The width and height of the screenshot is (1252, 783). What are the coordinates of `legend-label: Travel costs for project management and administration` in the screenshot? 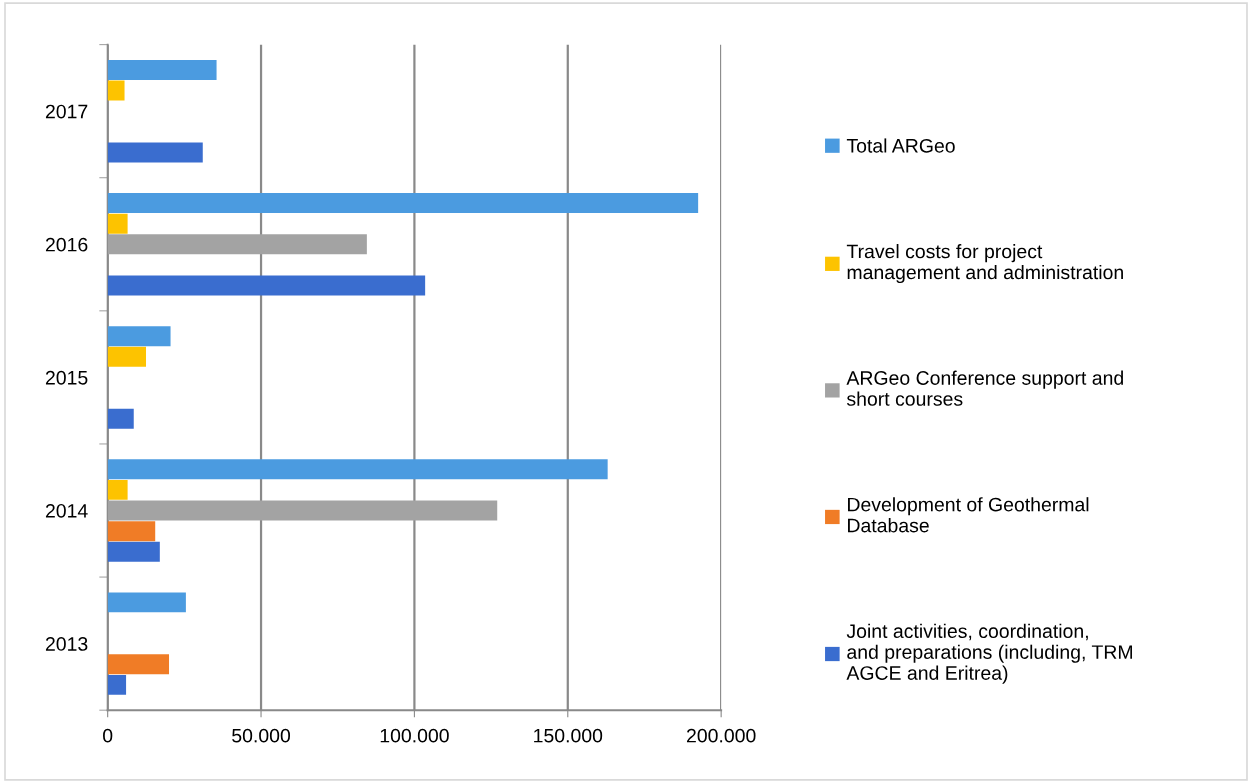 It's located at (984, 264).